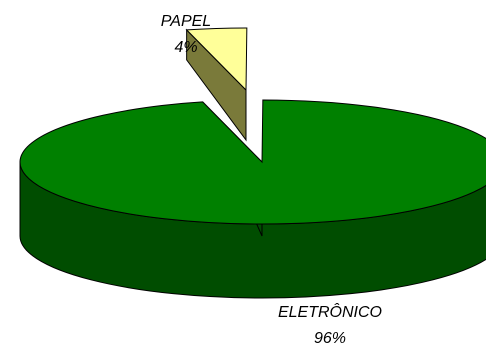 The width and height of the screenshot is (486, 349). Describe the element at coordinates (330, 338) in the screenshot. I see `slice-percent-label-eletronico: 96%` at that location.